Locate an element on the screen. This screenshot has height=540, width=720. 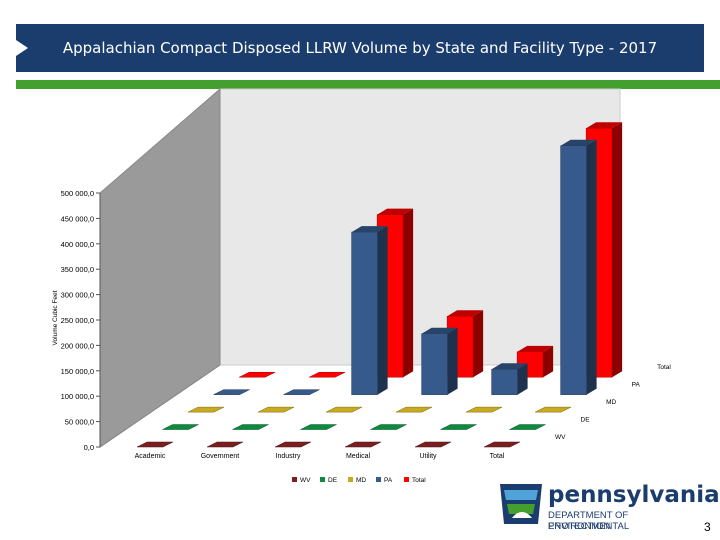
bar-de-total is located at coordinates (527, 427).